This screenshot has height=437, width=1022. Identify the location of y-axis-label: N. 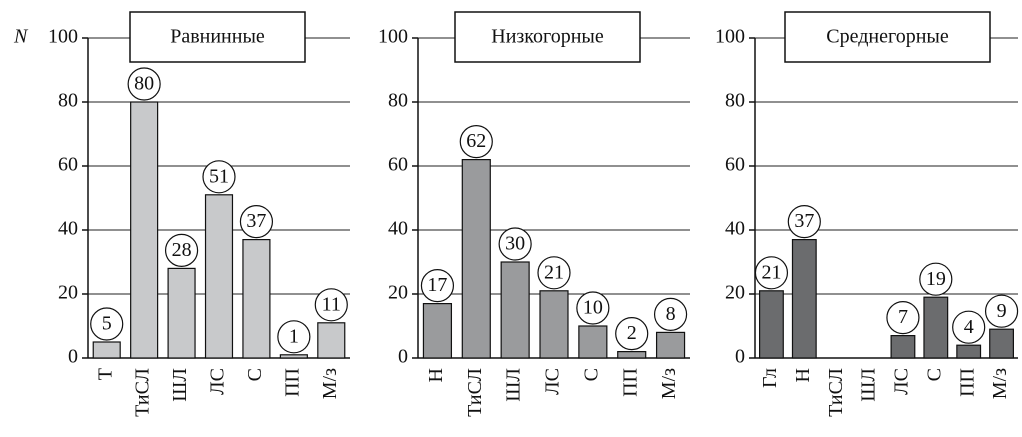
(21, 37).